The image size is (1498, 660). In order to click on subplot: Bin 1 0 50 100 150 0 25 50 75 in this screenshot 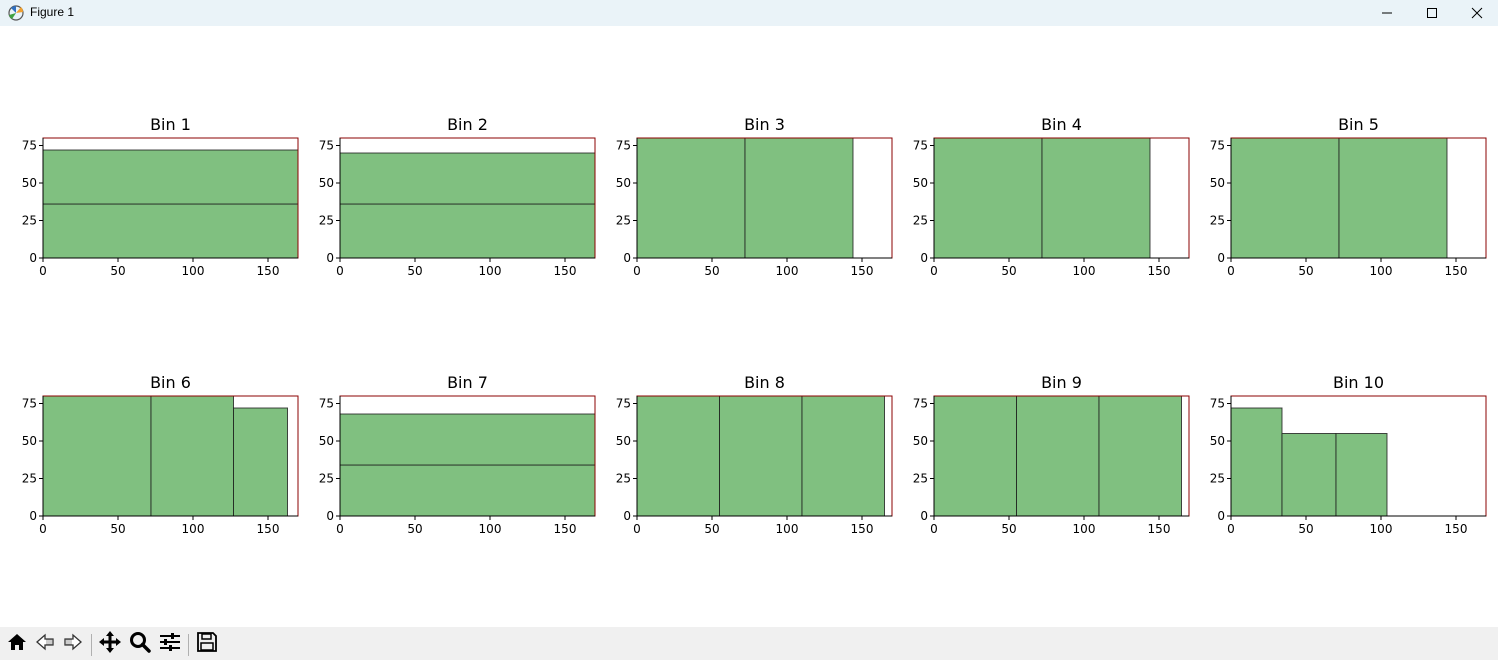, I will do `click(160, 196)`.